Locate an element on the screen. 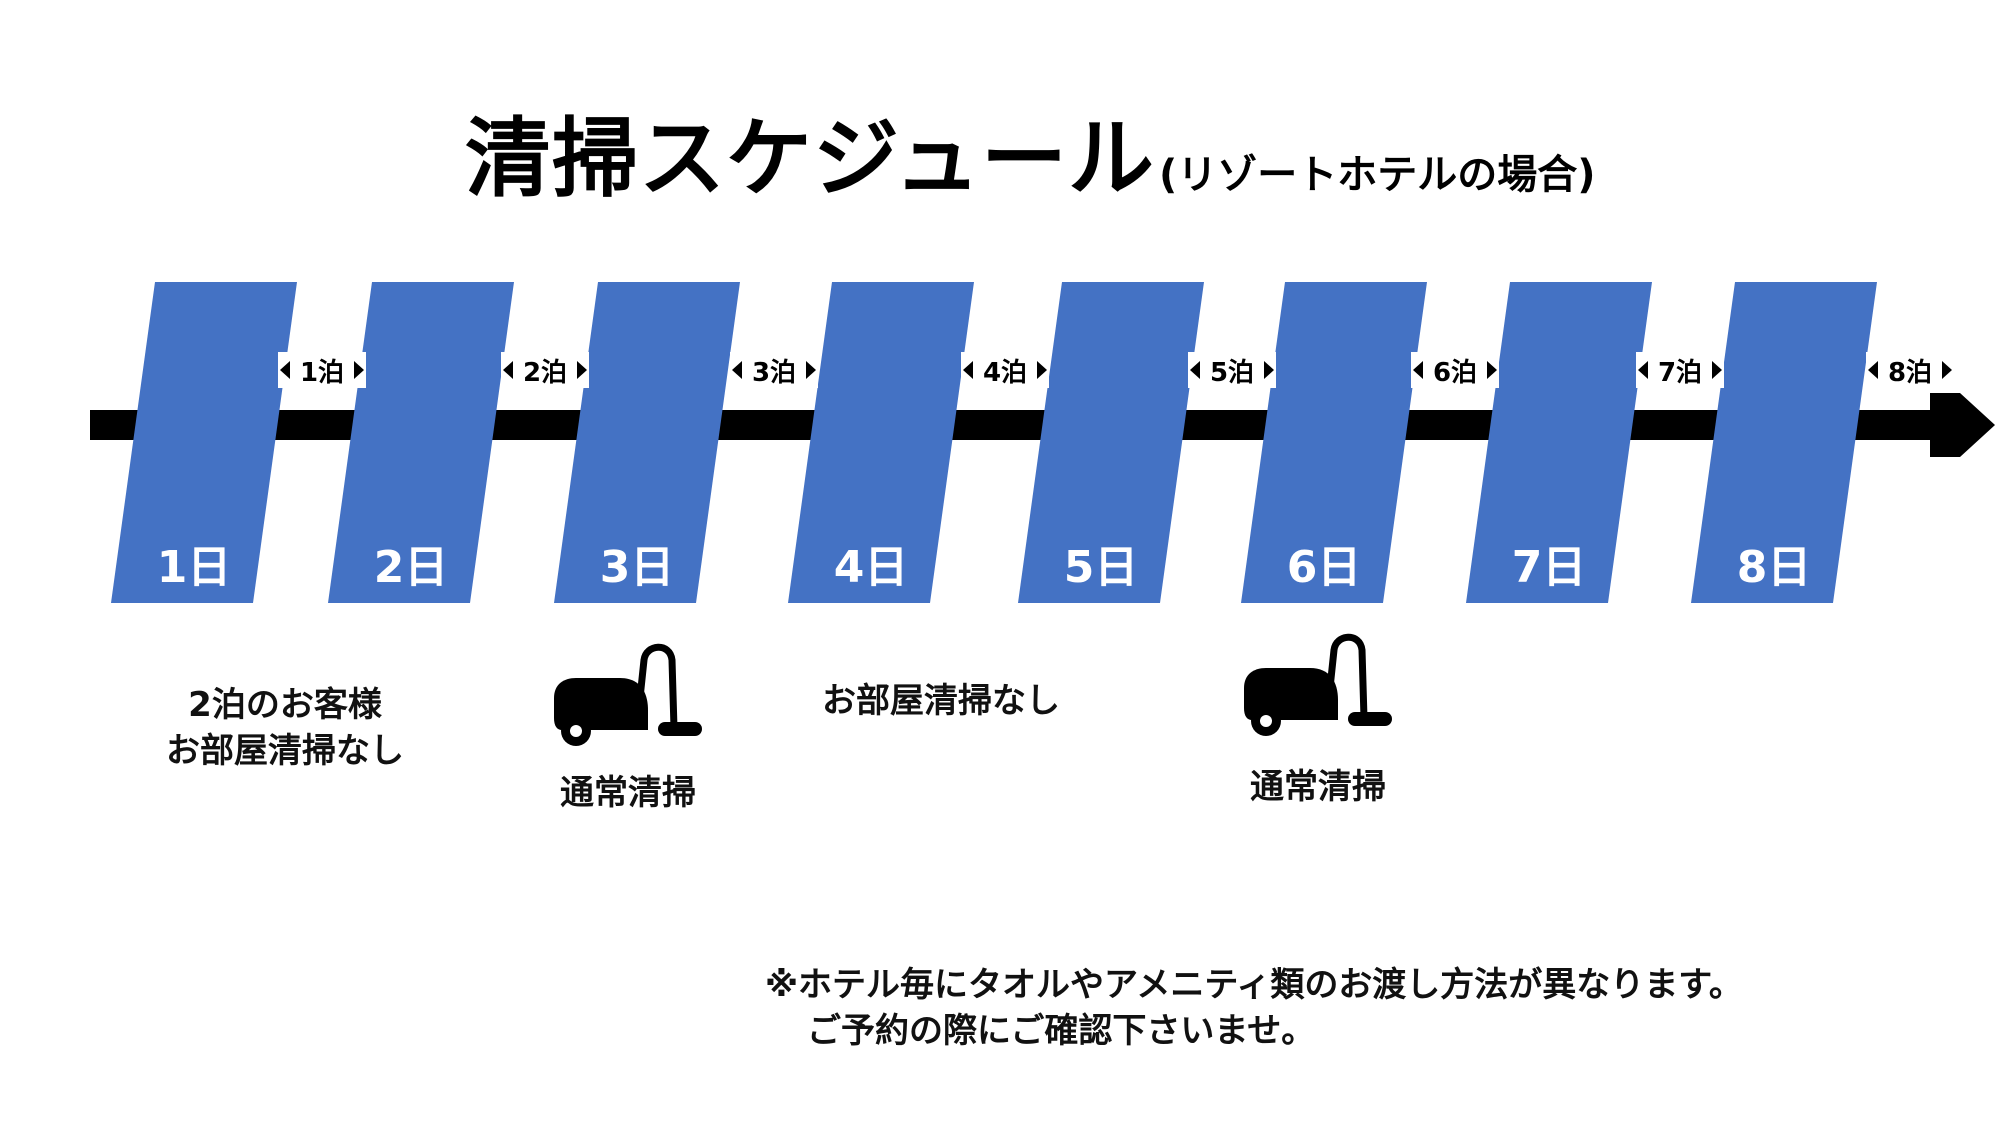  night-text: 7泊 is located at coordinates (1680, 373).